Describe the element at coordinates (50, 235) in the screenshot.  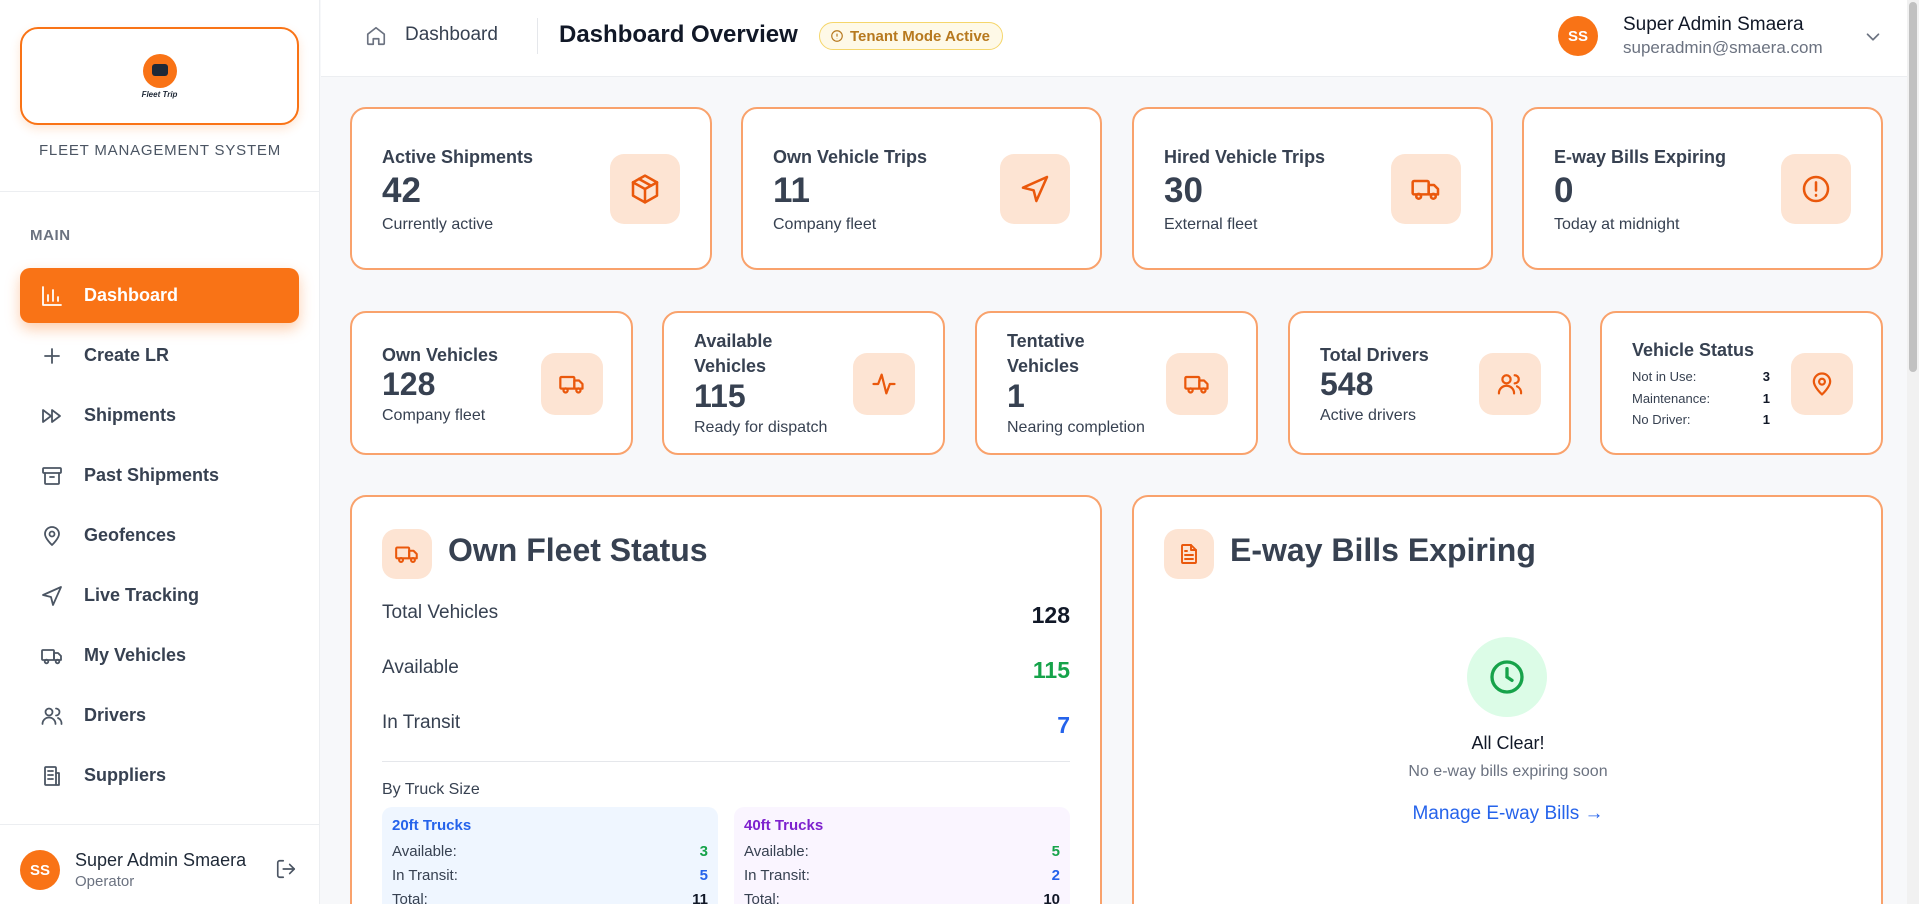
I see `nav-section-label: MAIN` at that location.